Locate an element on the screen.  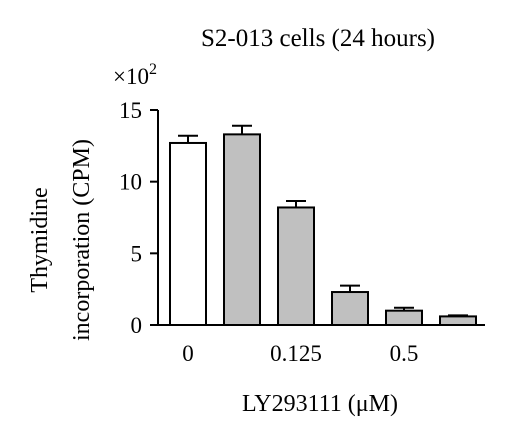
y-tick-label: 15 is located at coordinates (130, 110).